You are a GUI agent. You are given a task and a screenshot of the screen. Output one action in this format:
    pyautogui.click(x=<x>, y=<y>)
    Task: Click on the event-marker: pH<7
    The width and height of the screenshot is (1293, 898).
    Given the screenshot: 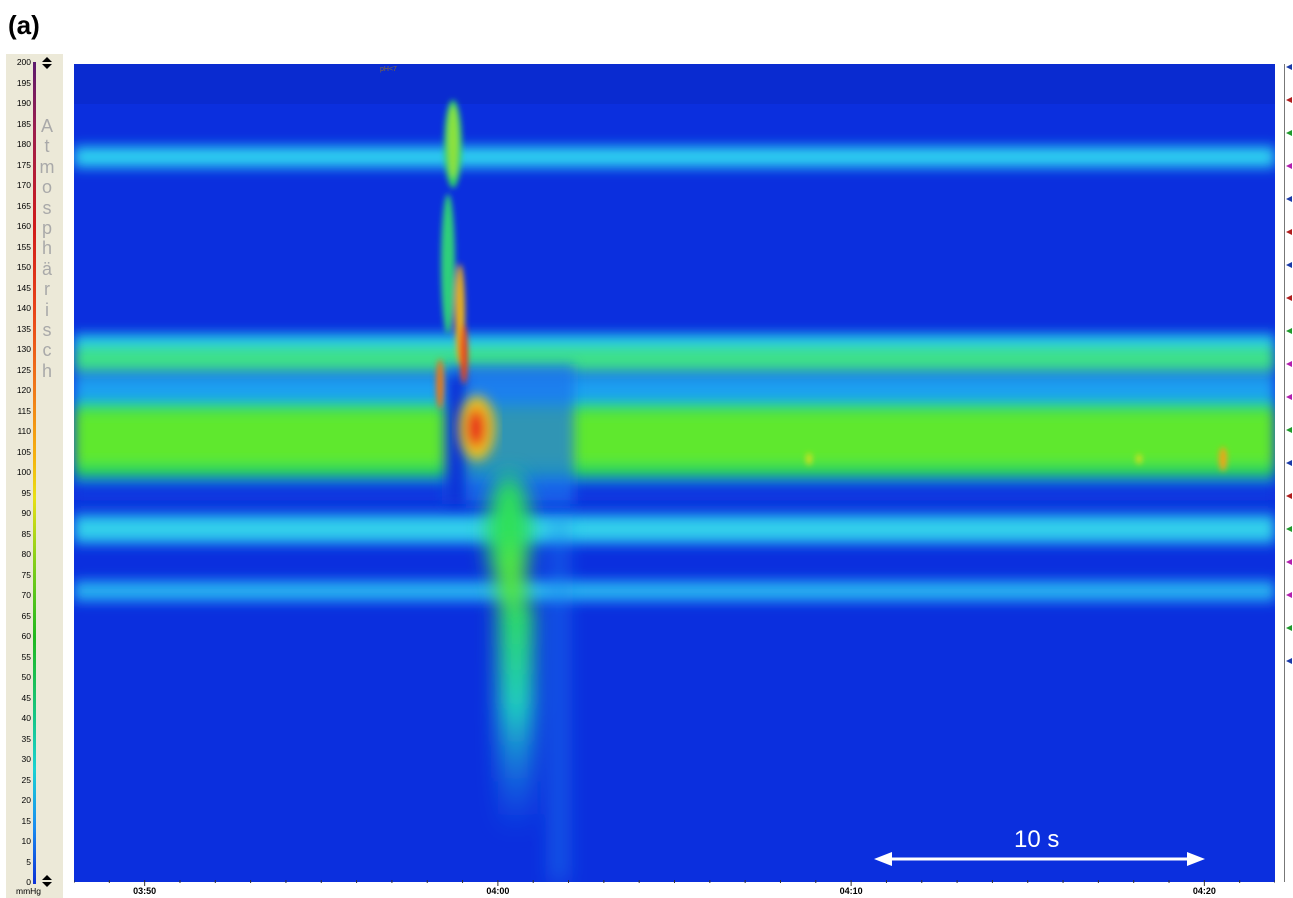 What is the action you would take?
    pyautogui.click(x=388, y=70)
    